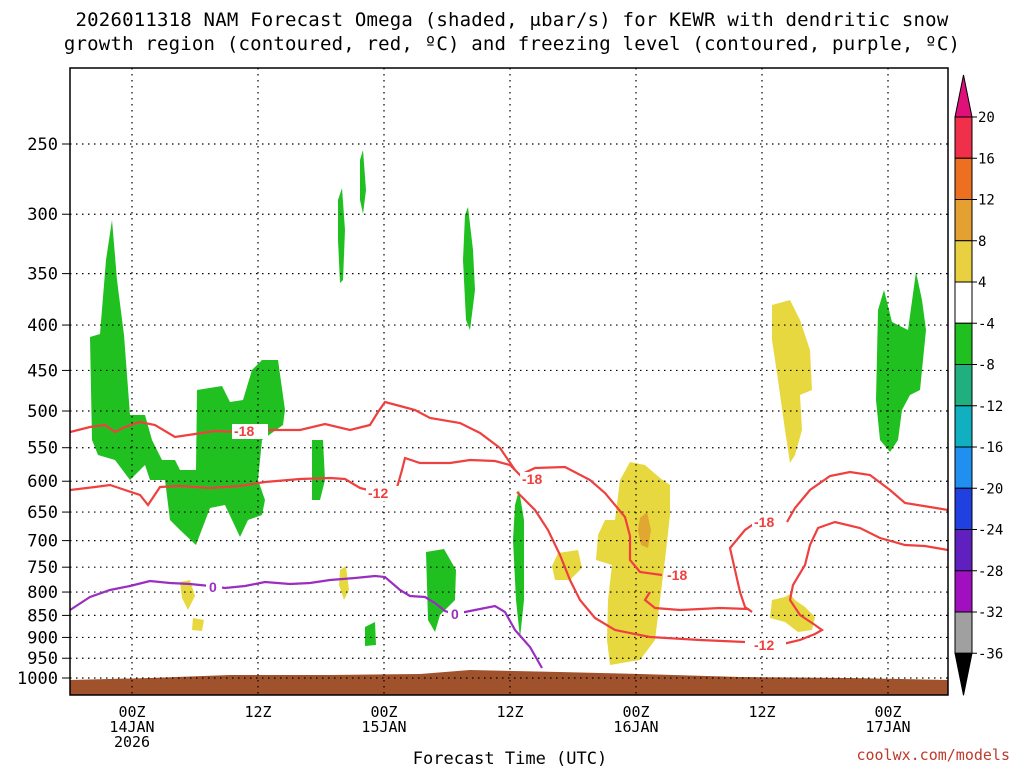 The width and height of the screenshot is (1024, 768). What do you see at coordinates (978, 385) in the screenshot?
I see `colorbar: 20 16 12 8 4 -4 -8 -12 -16 -20 -24 -28 -32 -36` at bounding box center [978, 385].